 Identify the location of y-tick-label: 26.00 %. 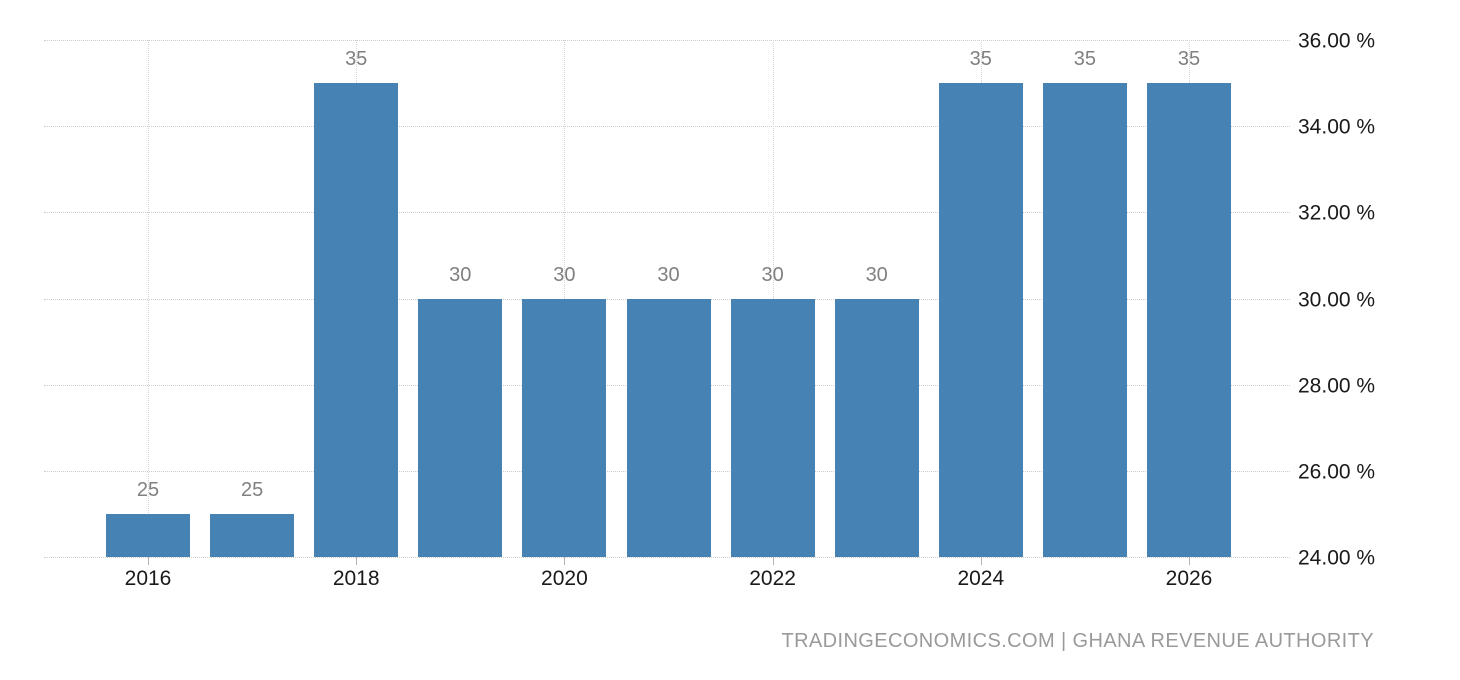
(1337, 472).